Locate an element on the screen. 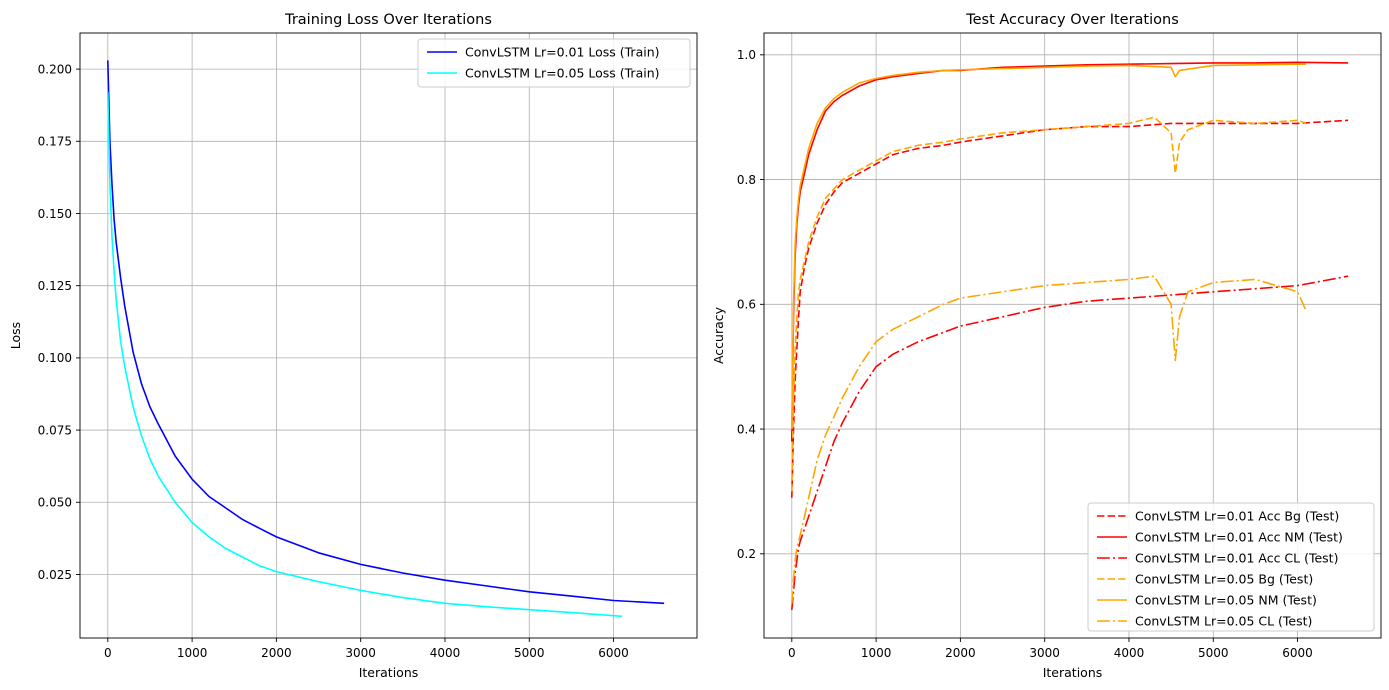 The image size is (1389, 690). loss-y-tick-label: 0.025 is located at coordinates (55, 575).